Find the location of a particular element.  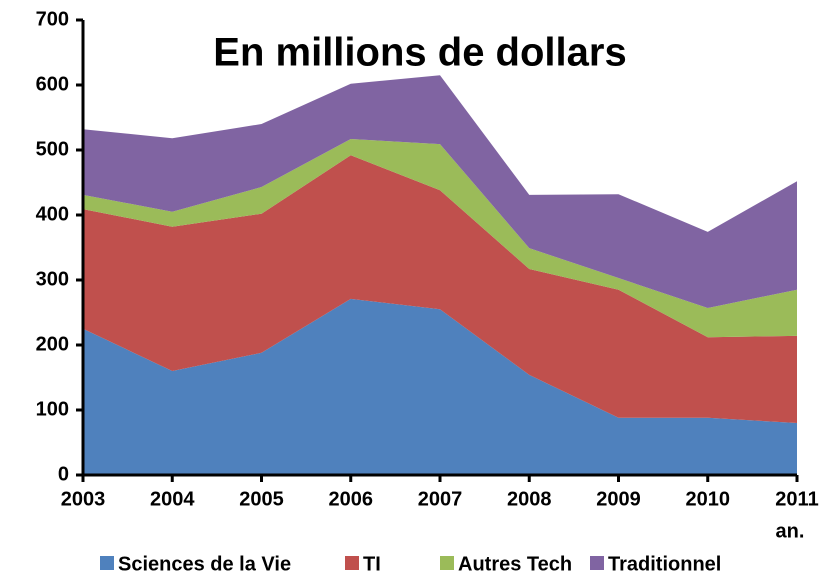

x-tick-label: 2005 is located at coordinates (261, 499).